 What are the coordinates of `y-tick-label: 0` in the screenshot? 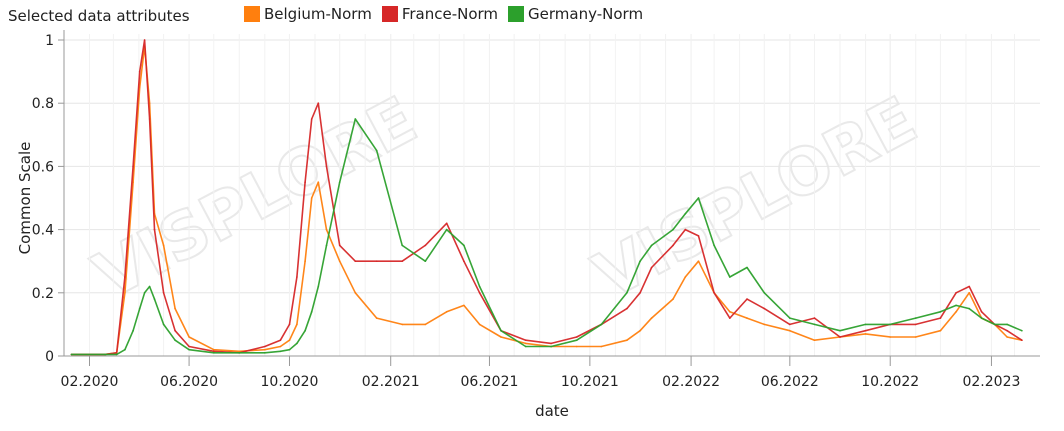 It's located at (49, 357).